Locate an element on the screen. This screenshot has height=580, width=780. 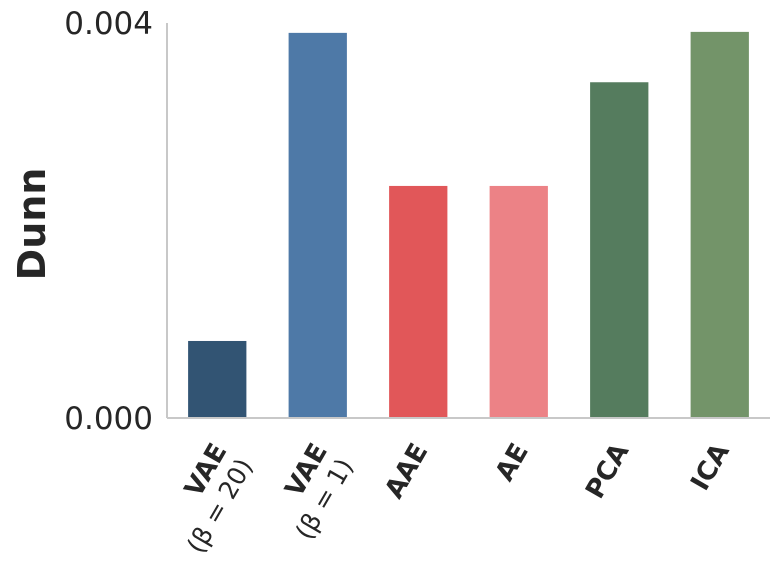
bar-aae is located at coordinates (418, 301).